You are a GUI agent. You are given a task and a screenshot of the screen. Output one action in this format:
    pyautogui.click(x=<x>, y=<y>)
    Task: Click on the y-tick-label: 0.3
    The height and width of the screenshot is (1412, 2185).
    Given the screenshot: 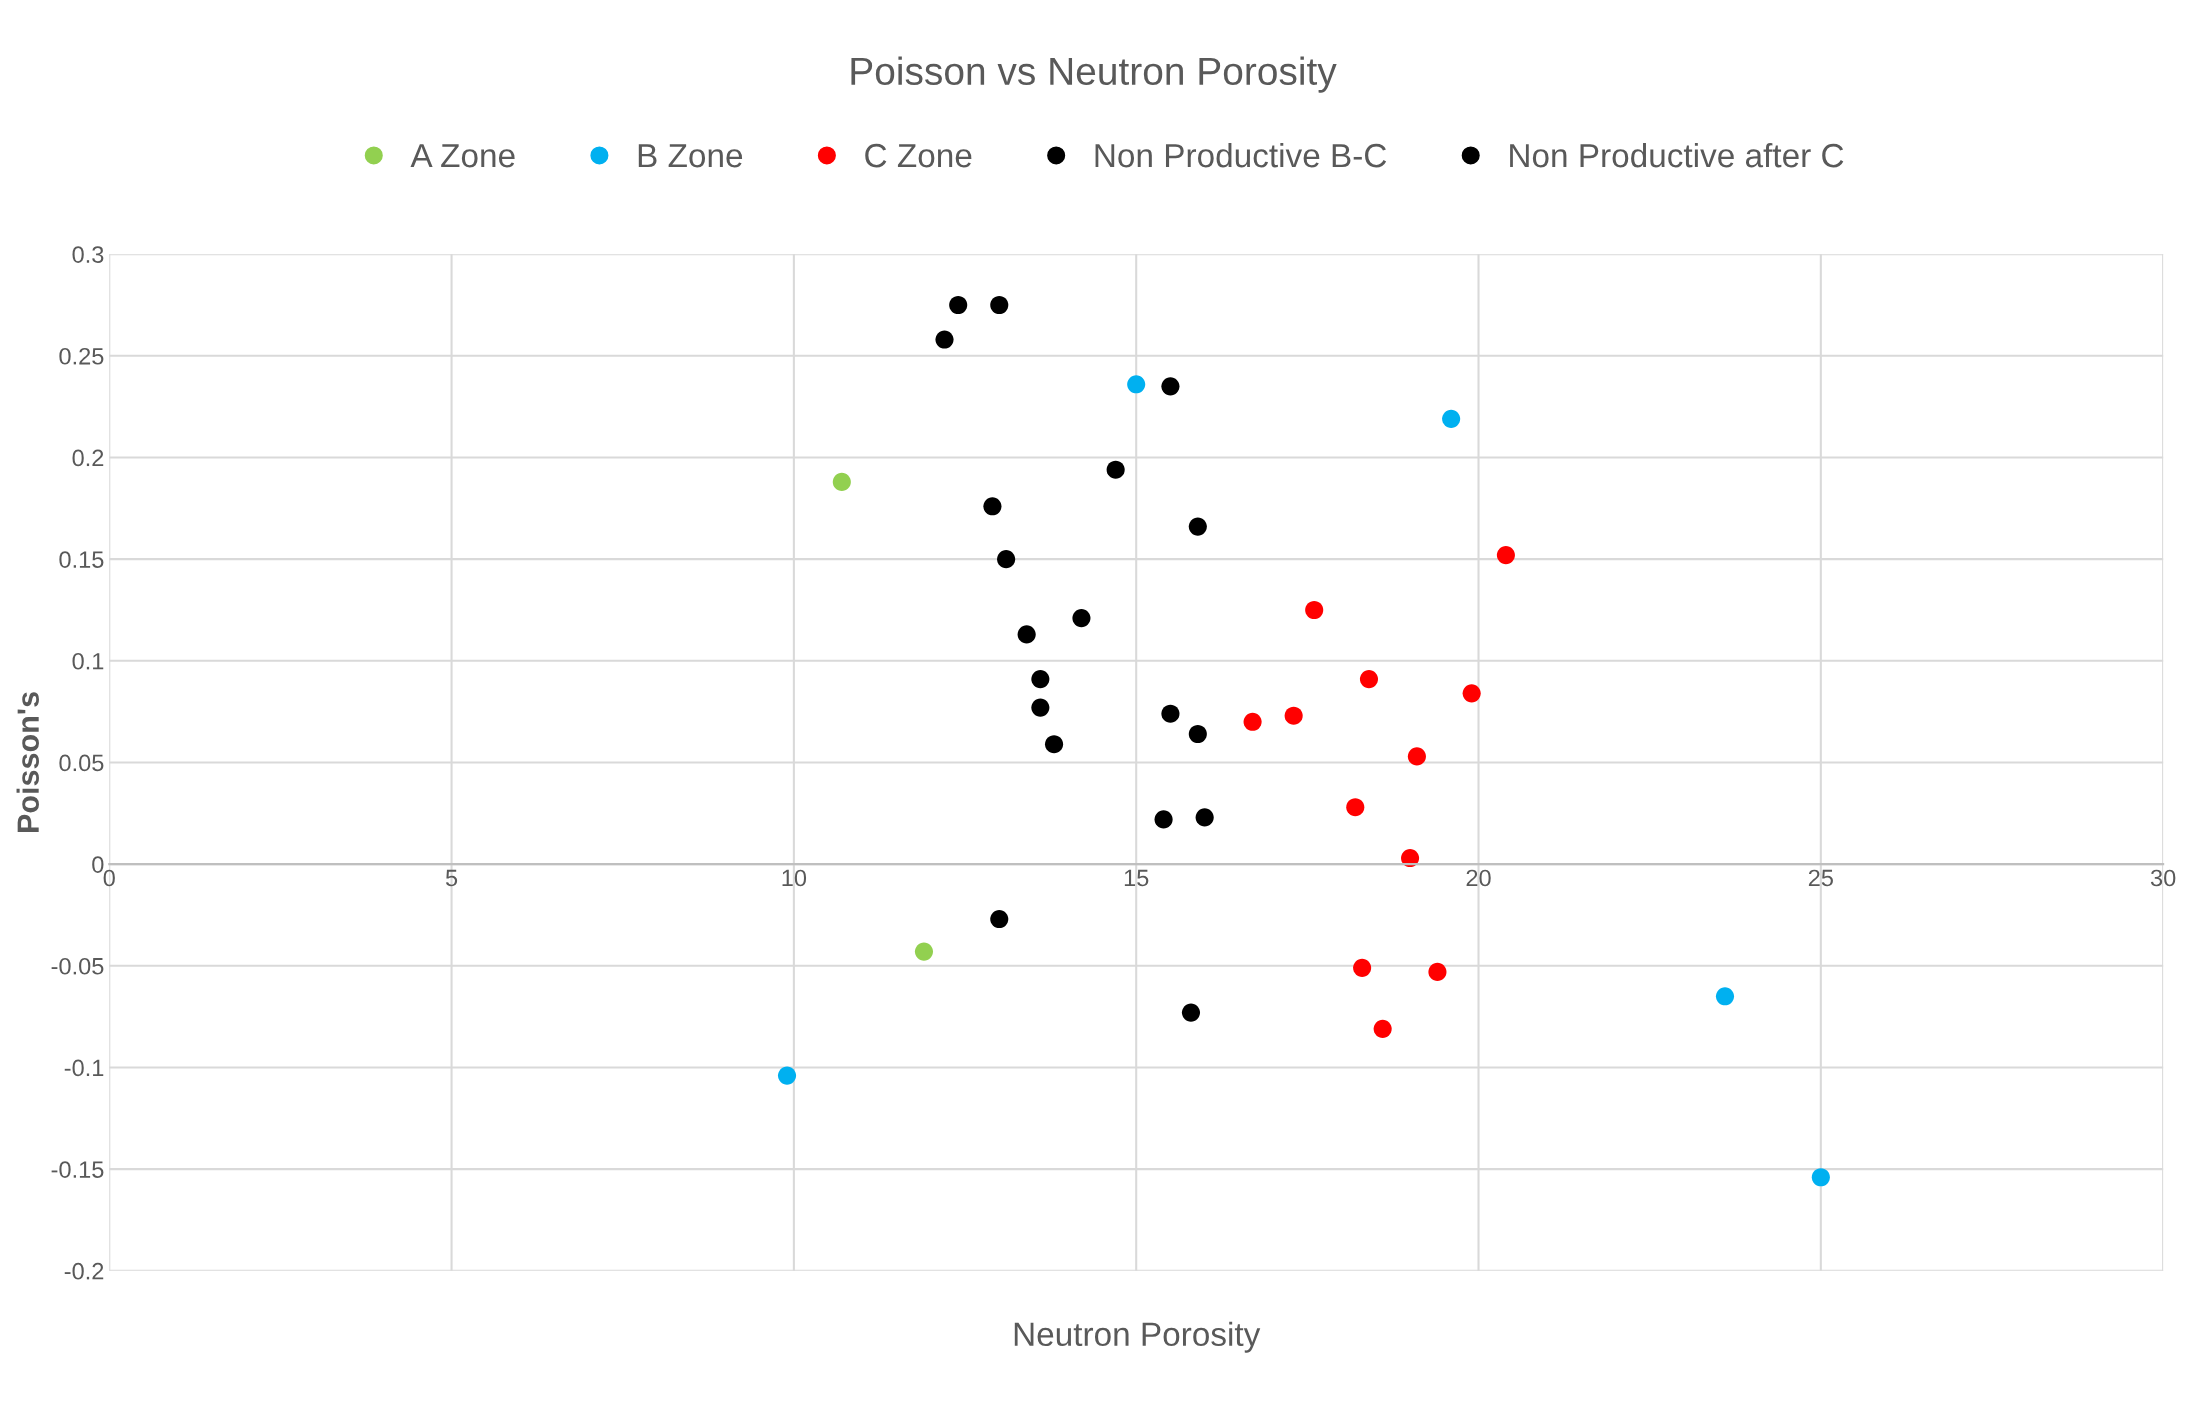 What is the action you would take?
    pyautogui.click(x=88, y=254)
    